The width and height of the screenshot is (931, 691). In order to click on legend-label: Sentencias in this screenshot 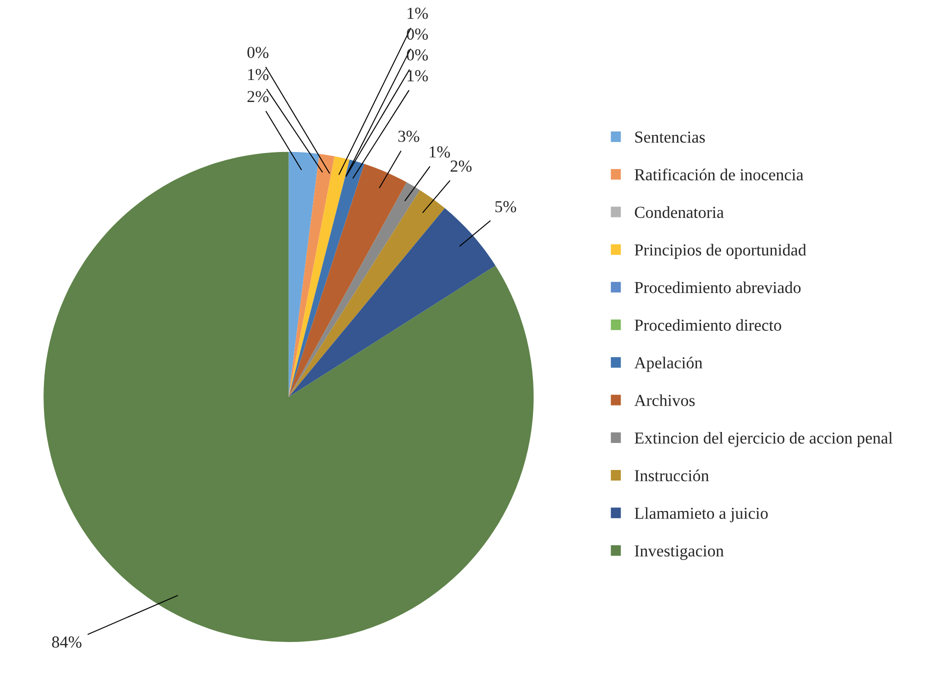, I will do `click(670, 137)`.